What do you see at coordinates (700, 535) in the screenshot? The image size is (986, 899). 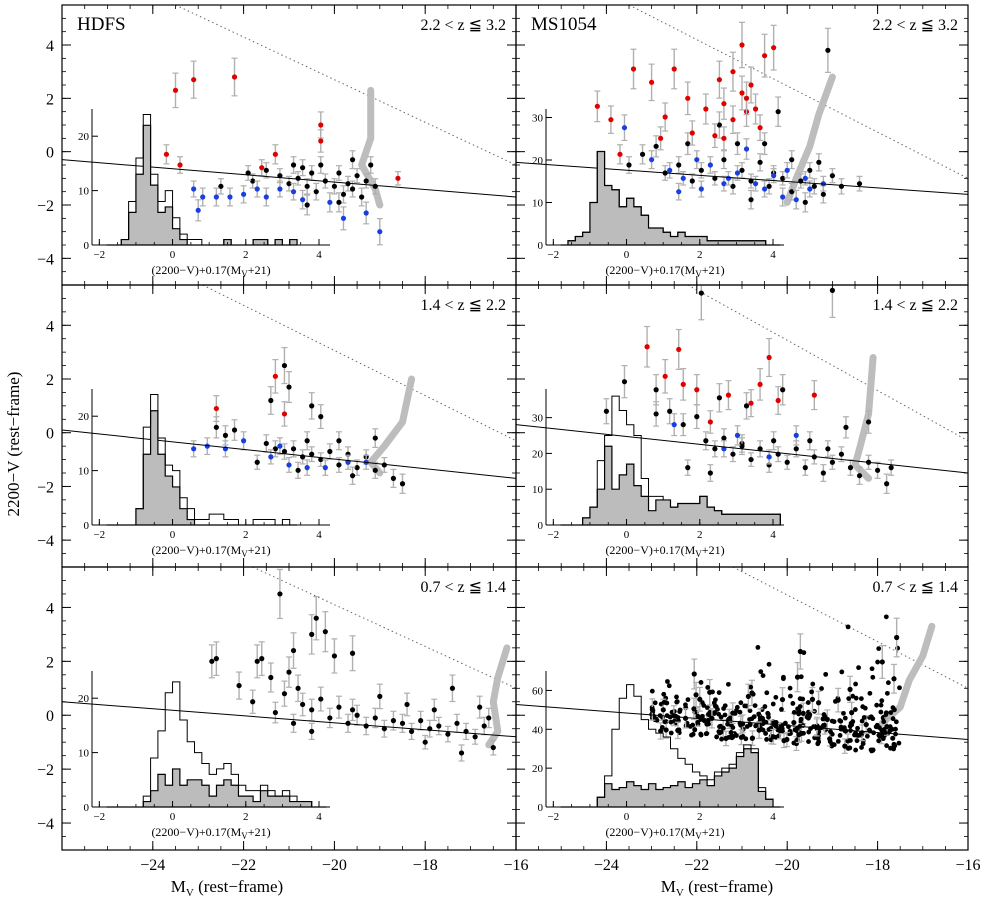 I see `histogram-x-tick-label: 2` at bounding box center [700, 535].